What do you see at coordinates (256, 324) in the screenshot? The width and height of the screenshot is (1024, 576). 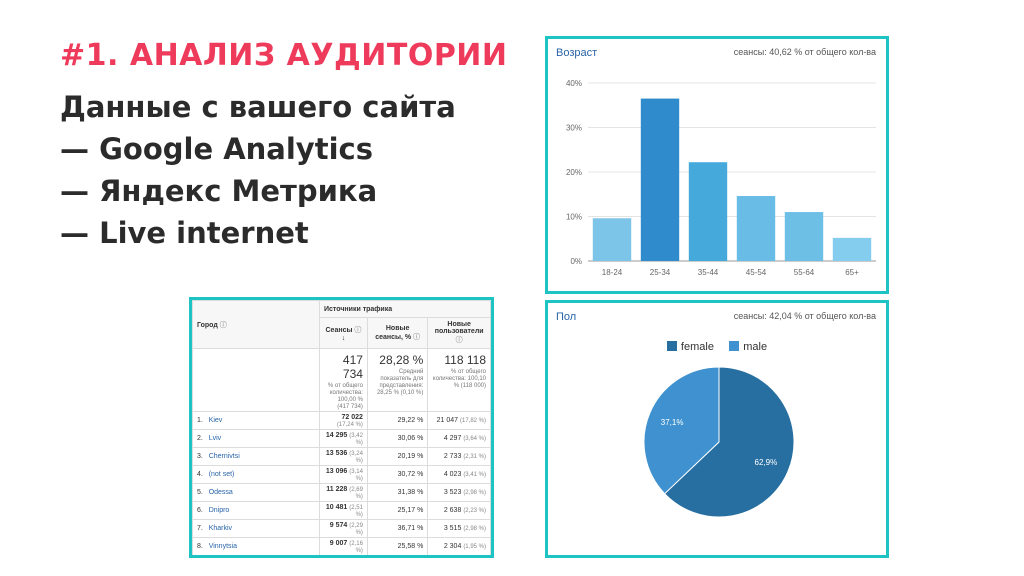 I see `city-column-header: Город ⓘ` at bounding box center [256, 324].